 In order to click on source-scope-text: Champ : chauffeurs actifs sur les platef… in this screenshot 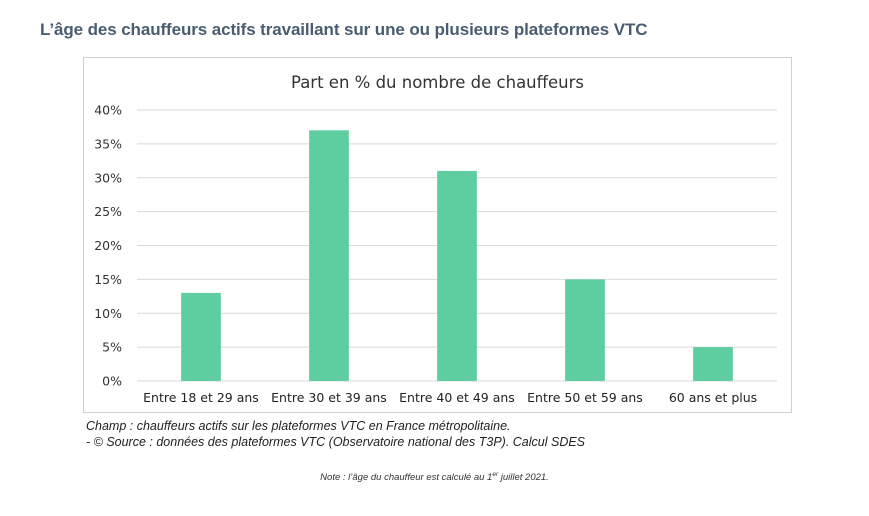, I will do `click(298, 426)`.